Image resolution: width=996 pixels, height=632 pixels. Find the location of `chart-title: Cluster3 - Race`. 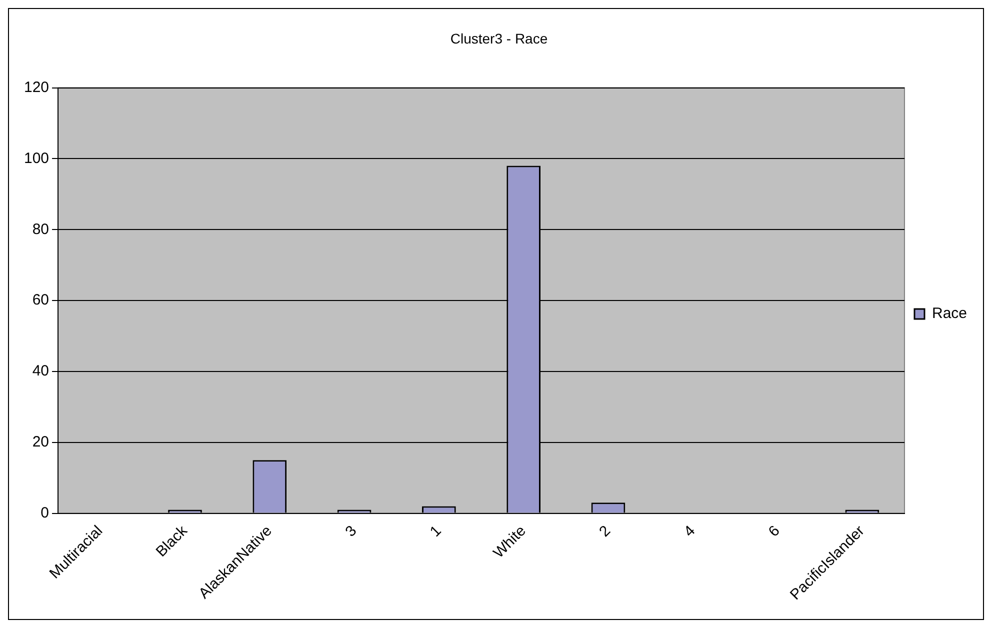

chart-title: Cluster3 - Race is located at coordinates (499, 38).